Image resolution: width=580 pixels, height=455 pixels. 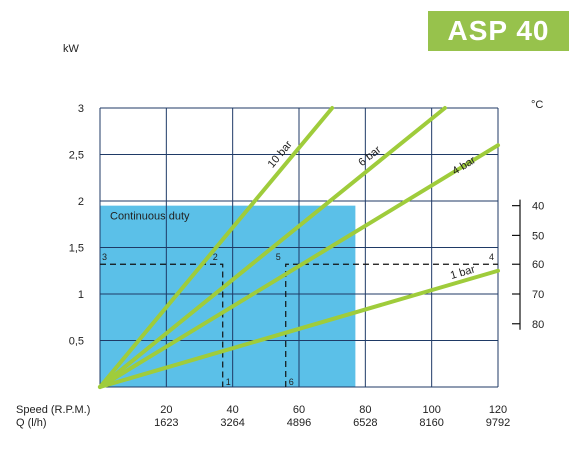 What do you see at coordinates (215, 257) in the screenshot?
I see `reference-label: 2` at bounding box center [215, 257].